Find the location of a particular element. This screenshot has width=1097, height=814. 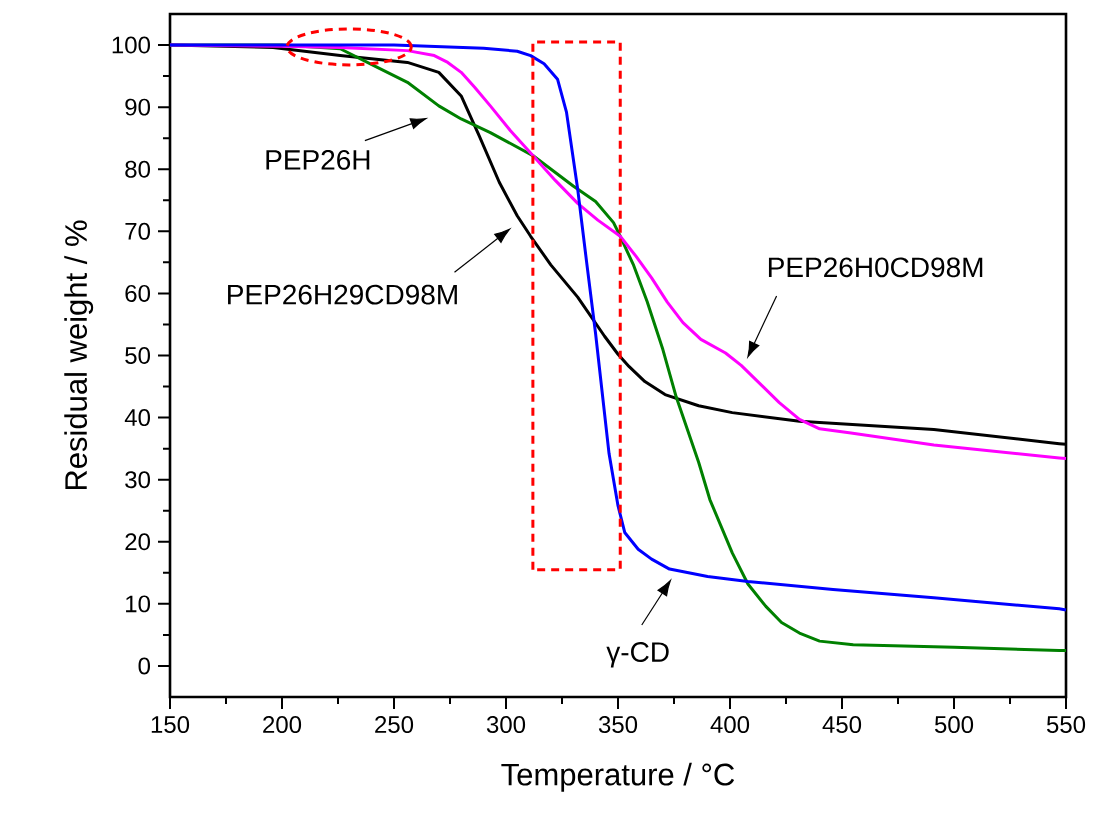

y-tick-label: 10 is located at coordinates (138, 604).